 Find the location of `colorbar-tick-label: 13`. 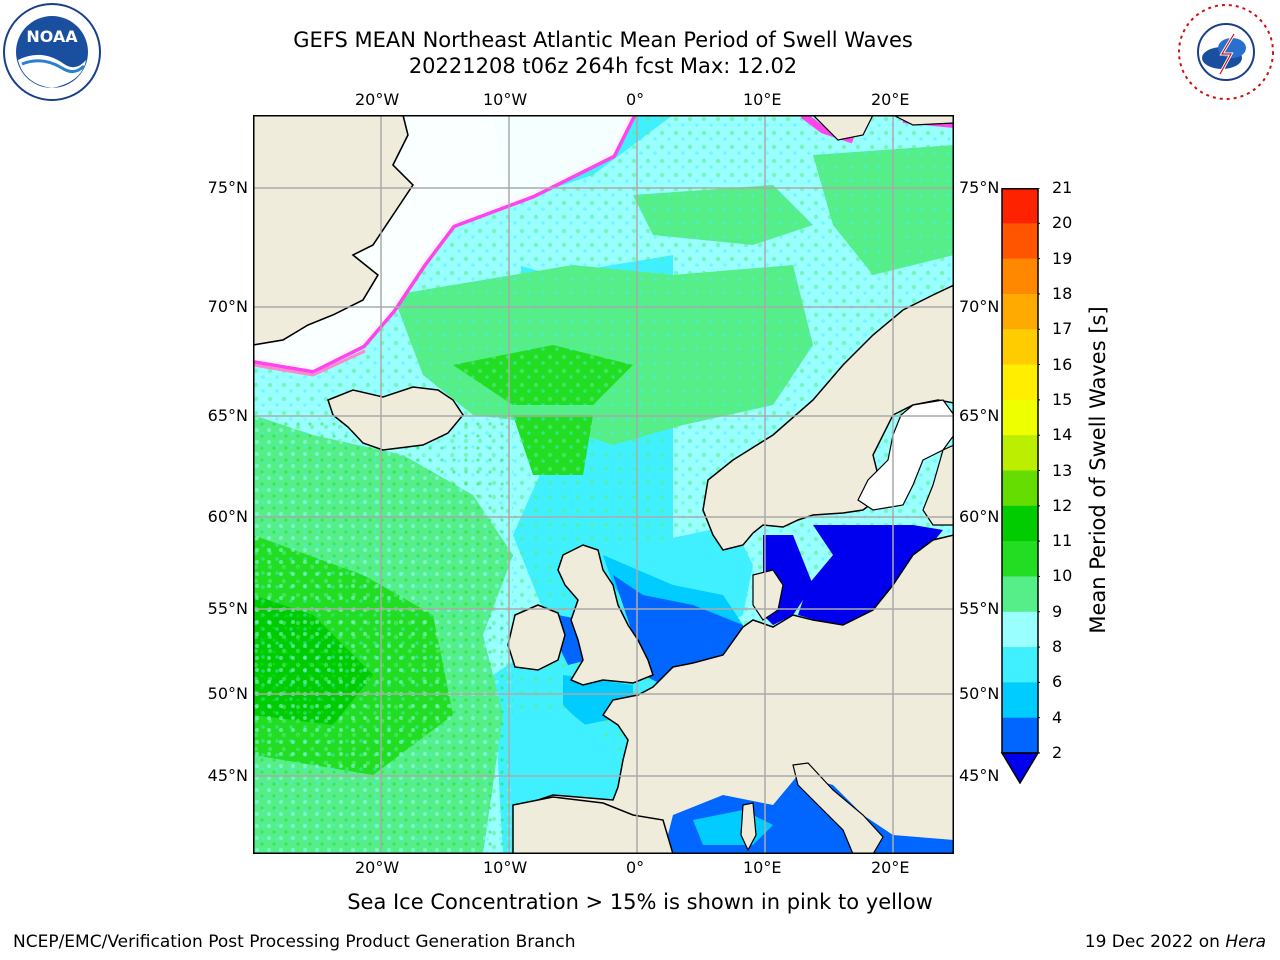

colorbar-tick-label: 13 is located at coordinates (1062, 470).